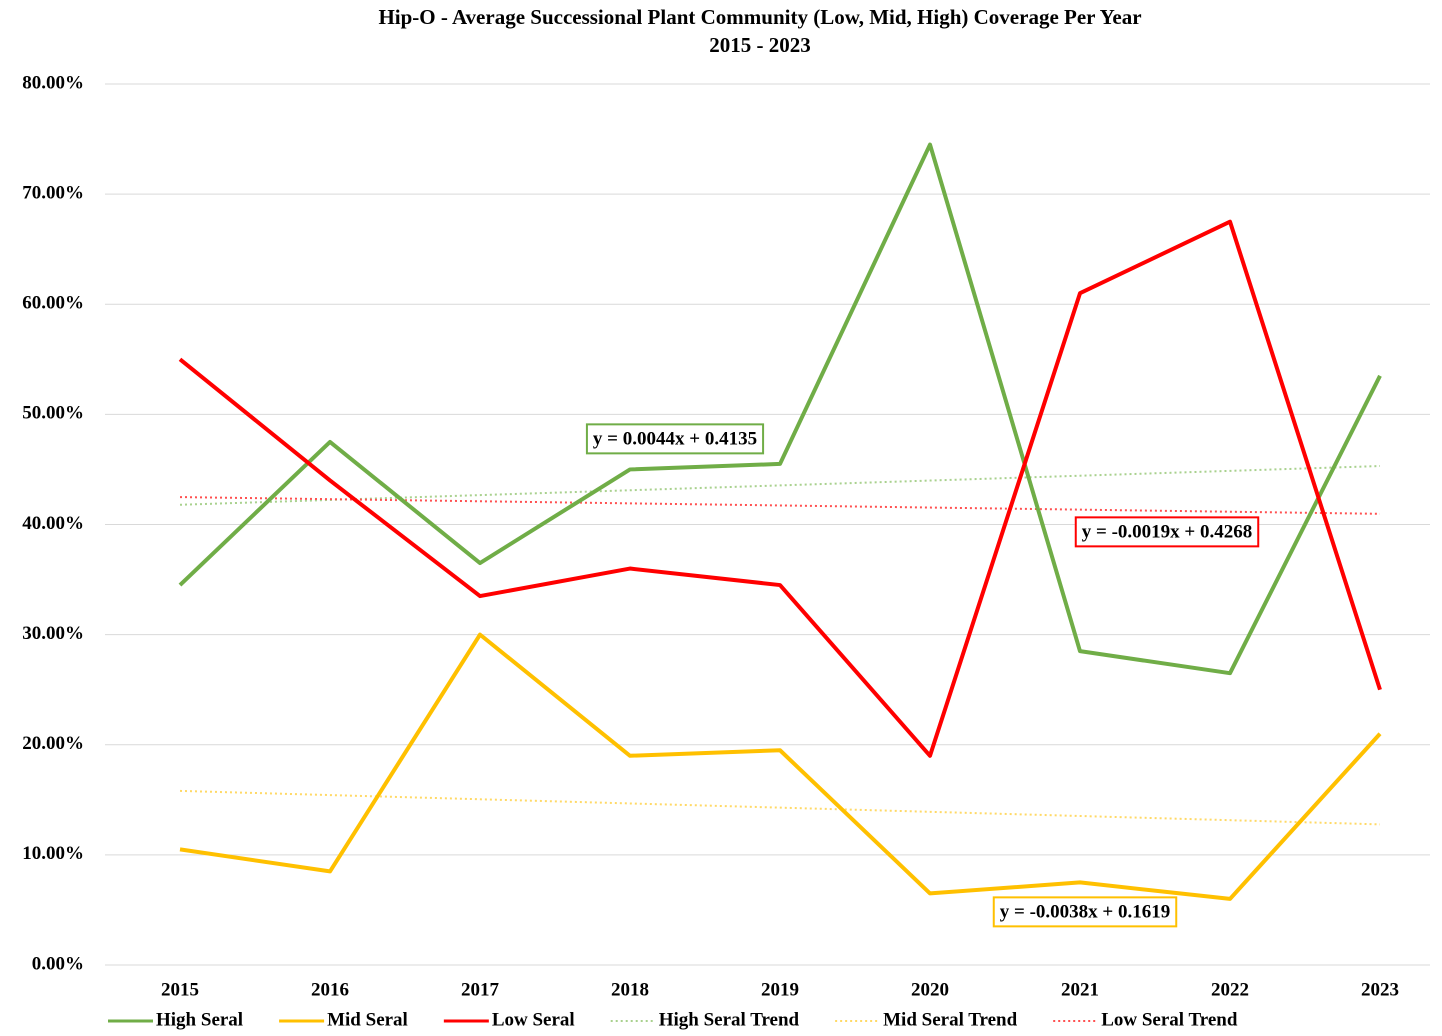  Describe the element at coordinates (480, 989) in the screenshot. I see `x-tick-label: 2017` at that location.